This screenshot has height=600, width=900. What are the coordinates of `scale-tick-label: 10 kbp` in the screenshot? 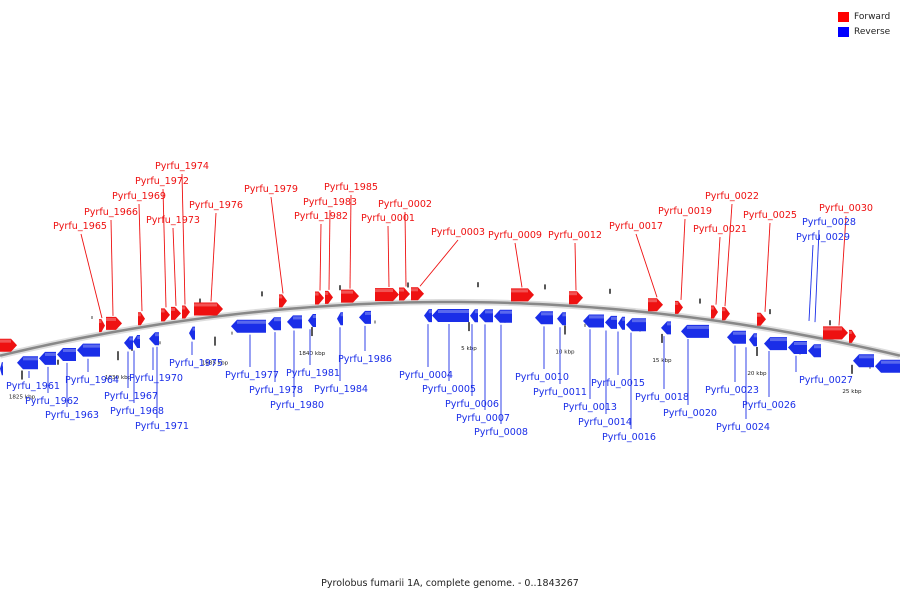 It's located at (565, 353).